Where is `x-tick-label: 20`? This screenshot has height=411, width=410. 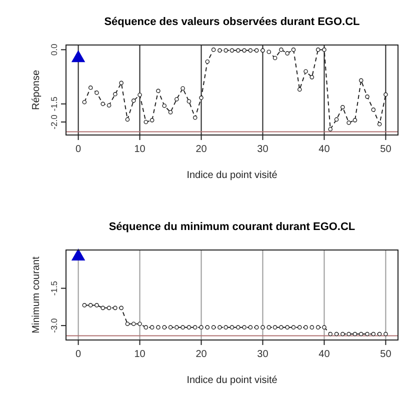 x-tick-label: 20 is located at coordinates (202, 149).